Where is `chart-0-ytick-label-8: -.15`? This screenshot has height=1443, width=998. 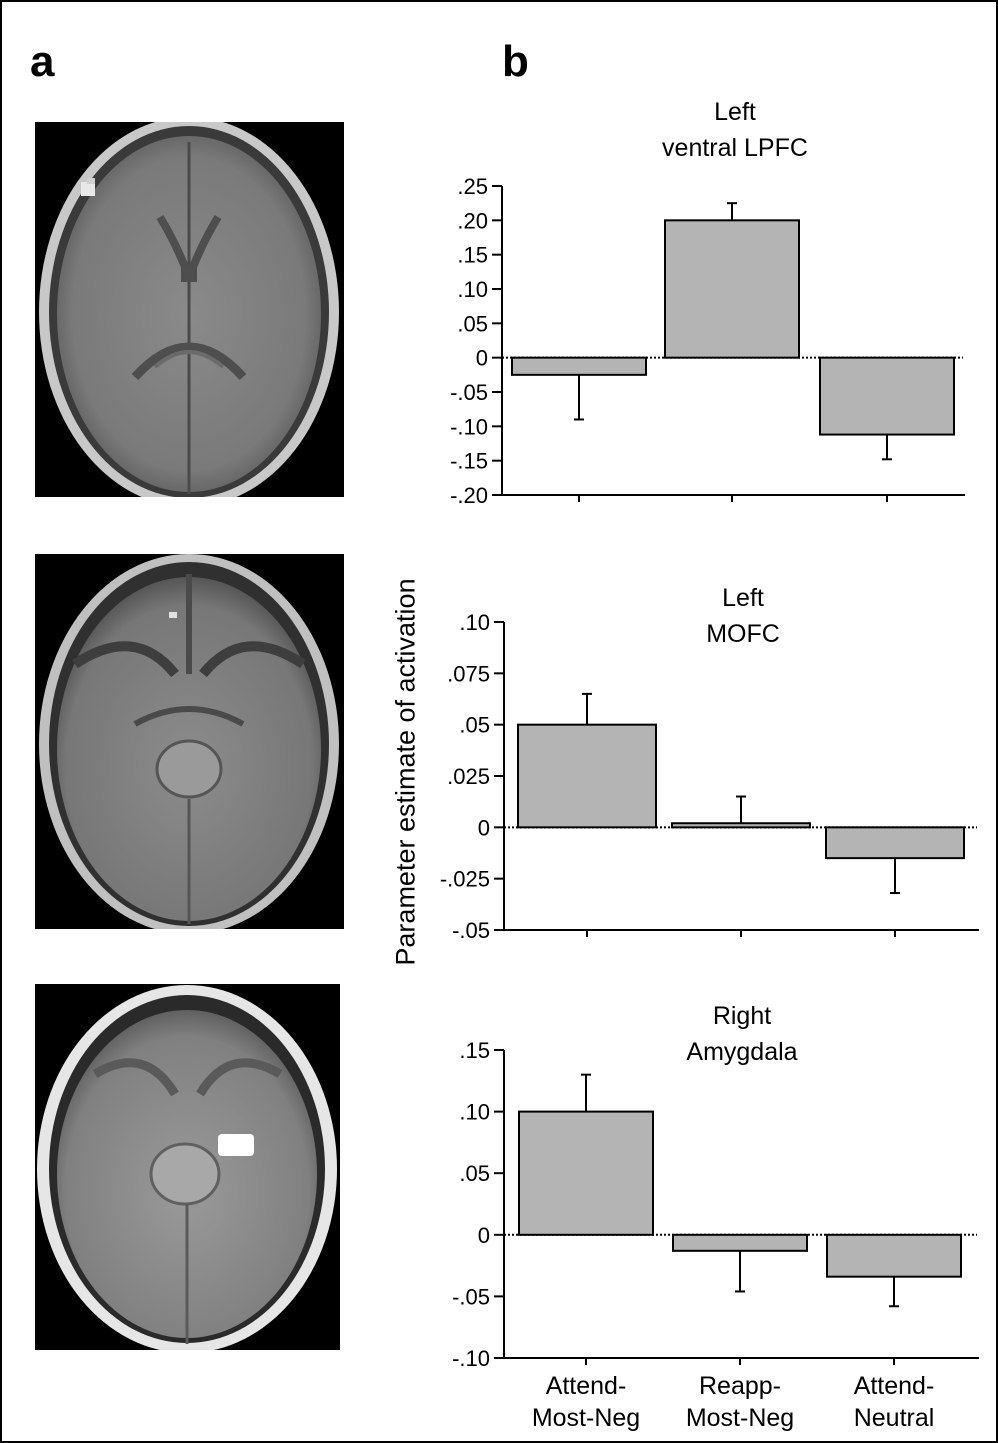
chart-0-ytick-label-8: -.15 is located at coordinates (469, 461).